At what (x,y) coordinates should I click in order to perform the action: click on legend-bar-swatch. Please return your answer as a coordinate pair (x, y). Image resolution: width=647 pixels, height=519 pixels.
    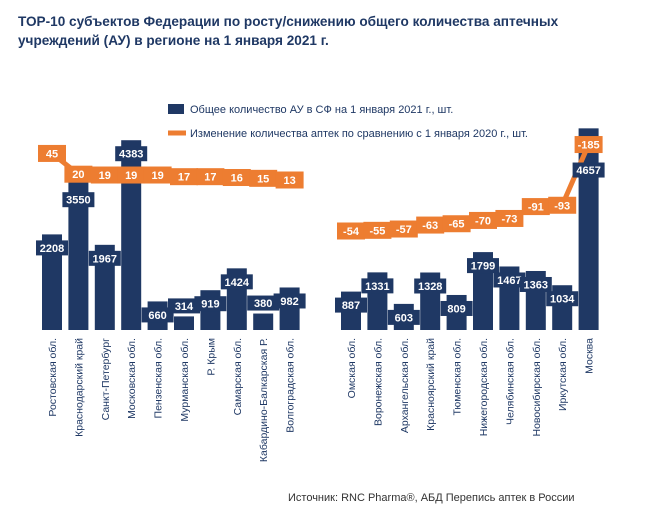
    Looking at the image, I should click on (176, 109).